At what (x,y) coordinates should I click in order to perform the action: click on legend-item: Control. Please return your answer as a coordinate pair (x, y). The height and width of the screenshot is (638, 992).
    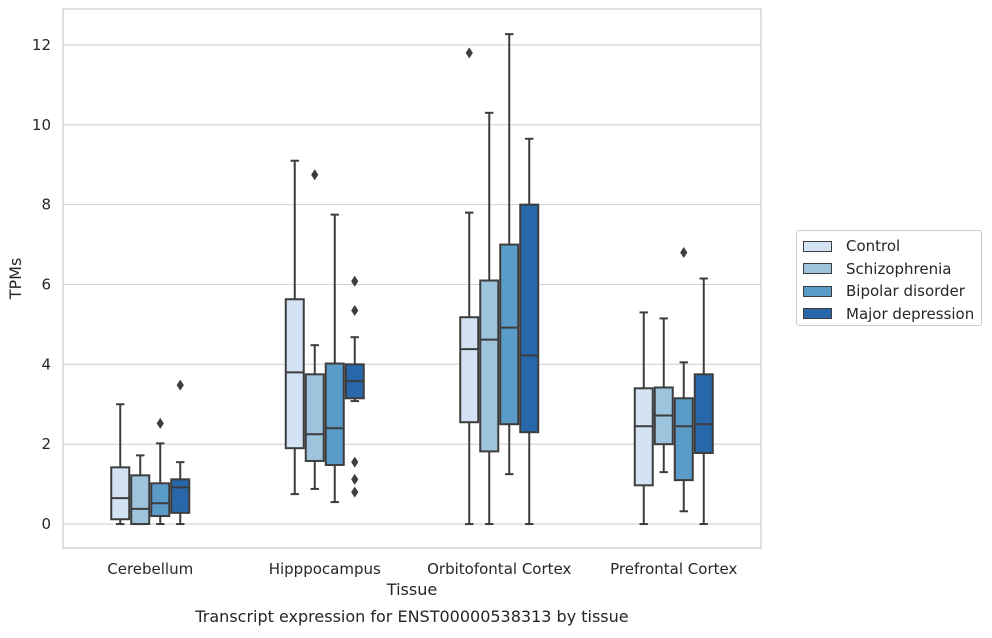
    Looking at the image, I should click on (889, 246).